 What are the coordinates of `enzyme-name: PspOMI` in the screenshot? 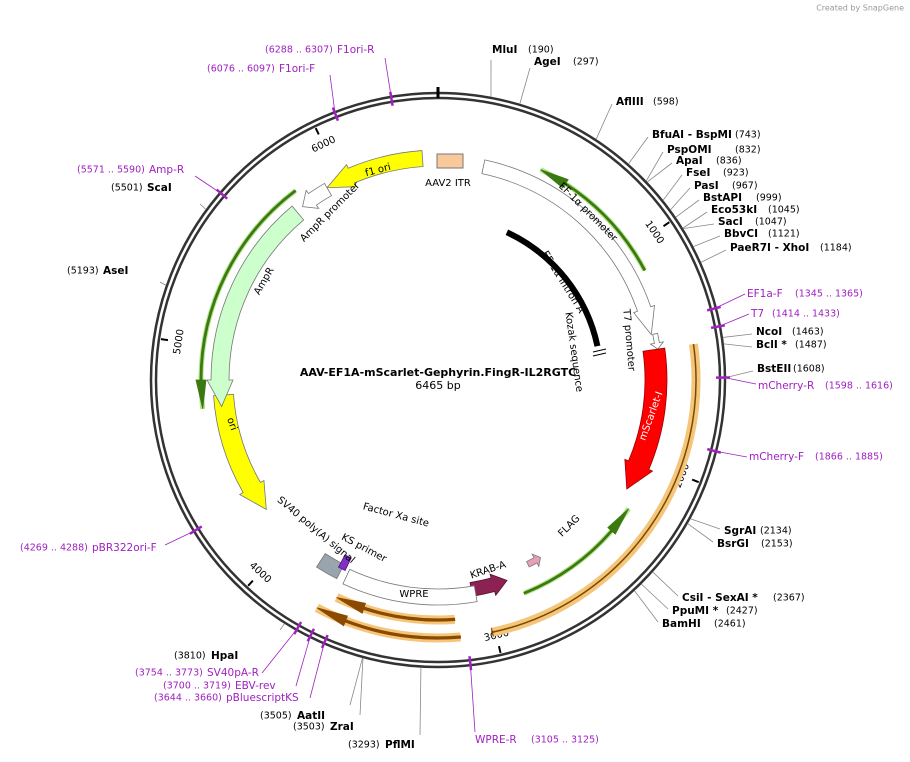 It's located at (689, 150).